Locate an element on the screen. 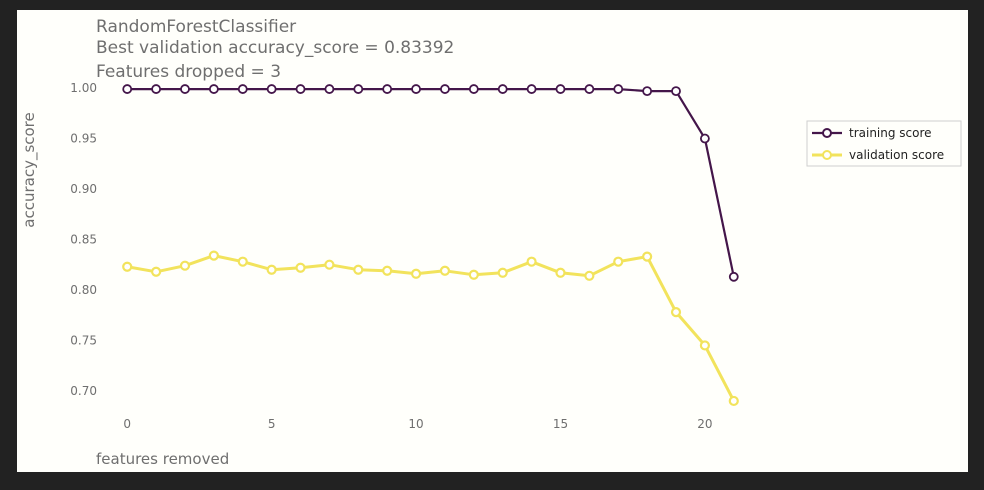 The width and height of the screenshot is (984, 490). x-axis-label: features removed is located at coordinates (162, 459).